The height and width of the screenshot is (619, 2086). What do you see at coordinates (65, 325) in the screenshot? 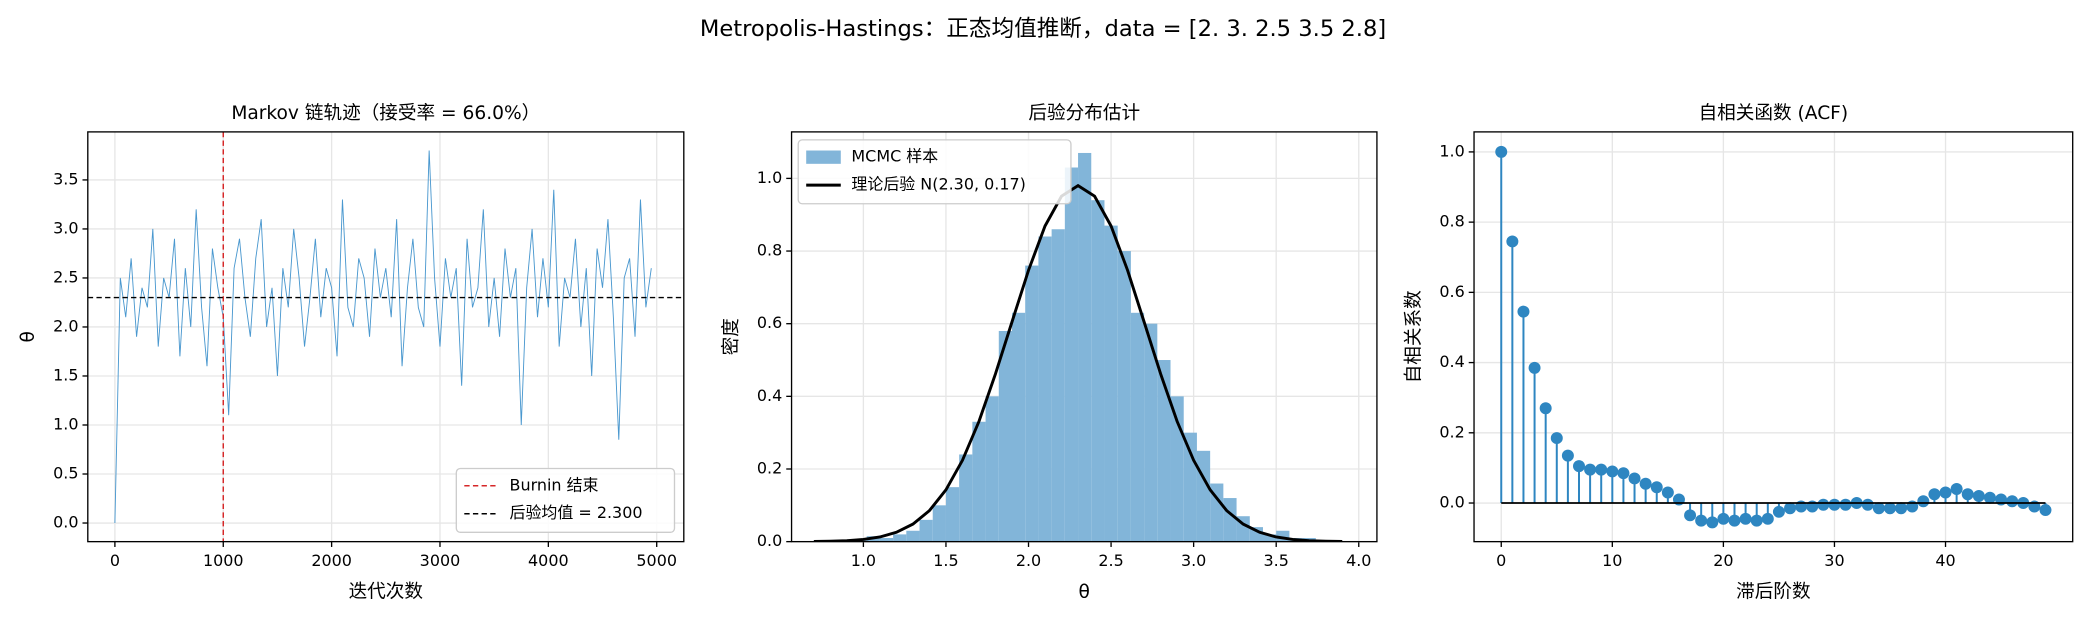
I see `y-tick-label: 2.0` at bounding box center [65, 325].